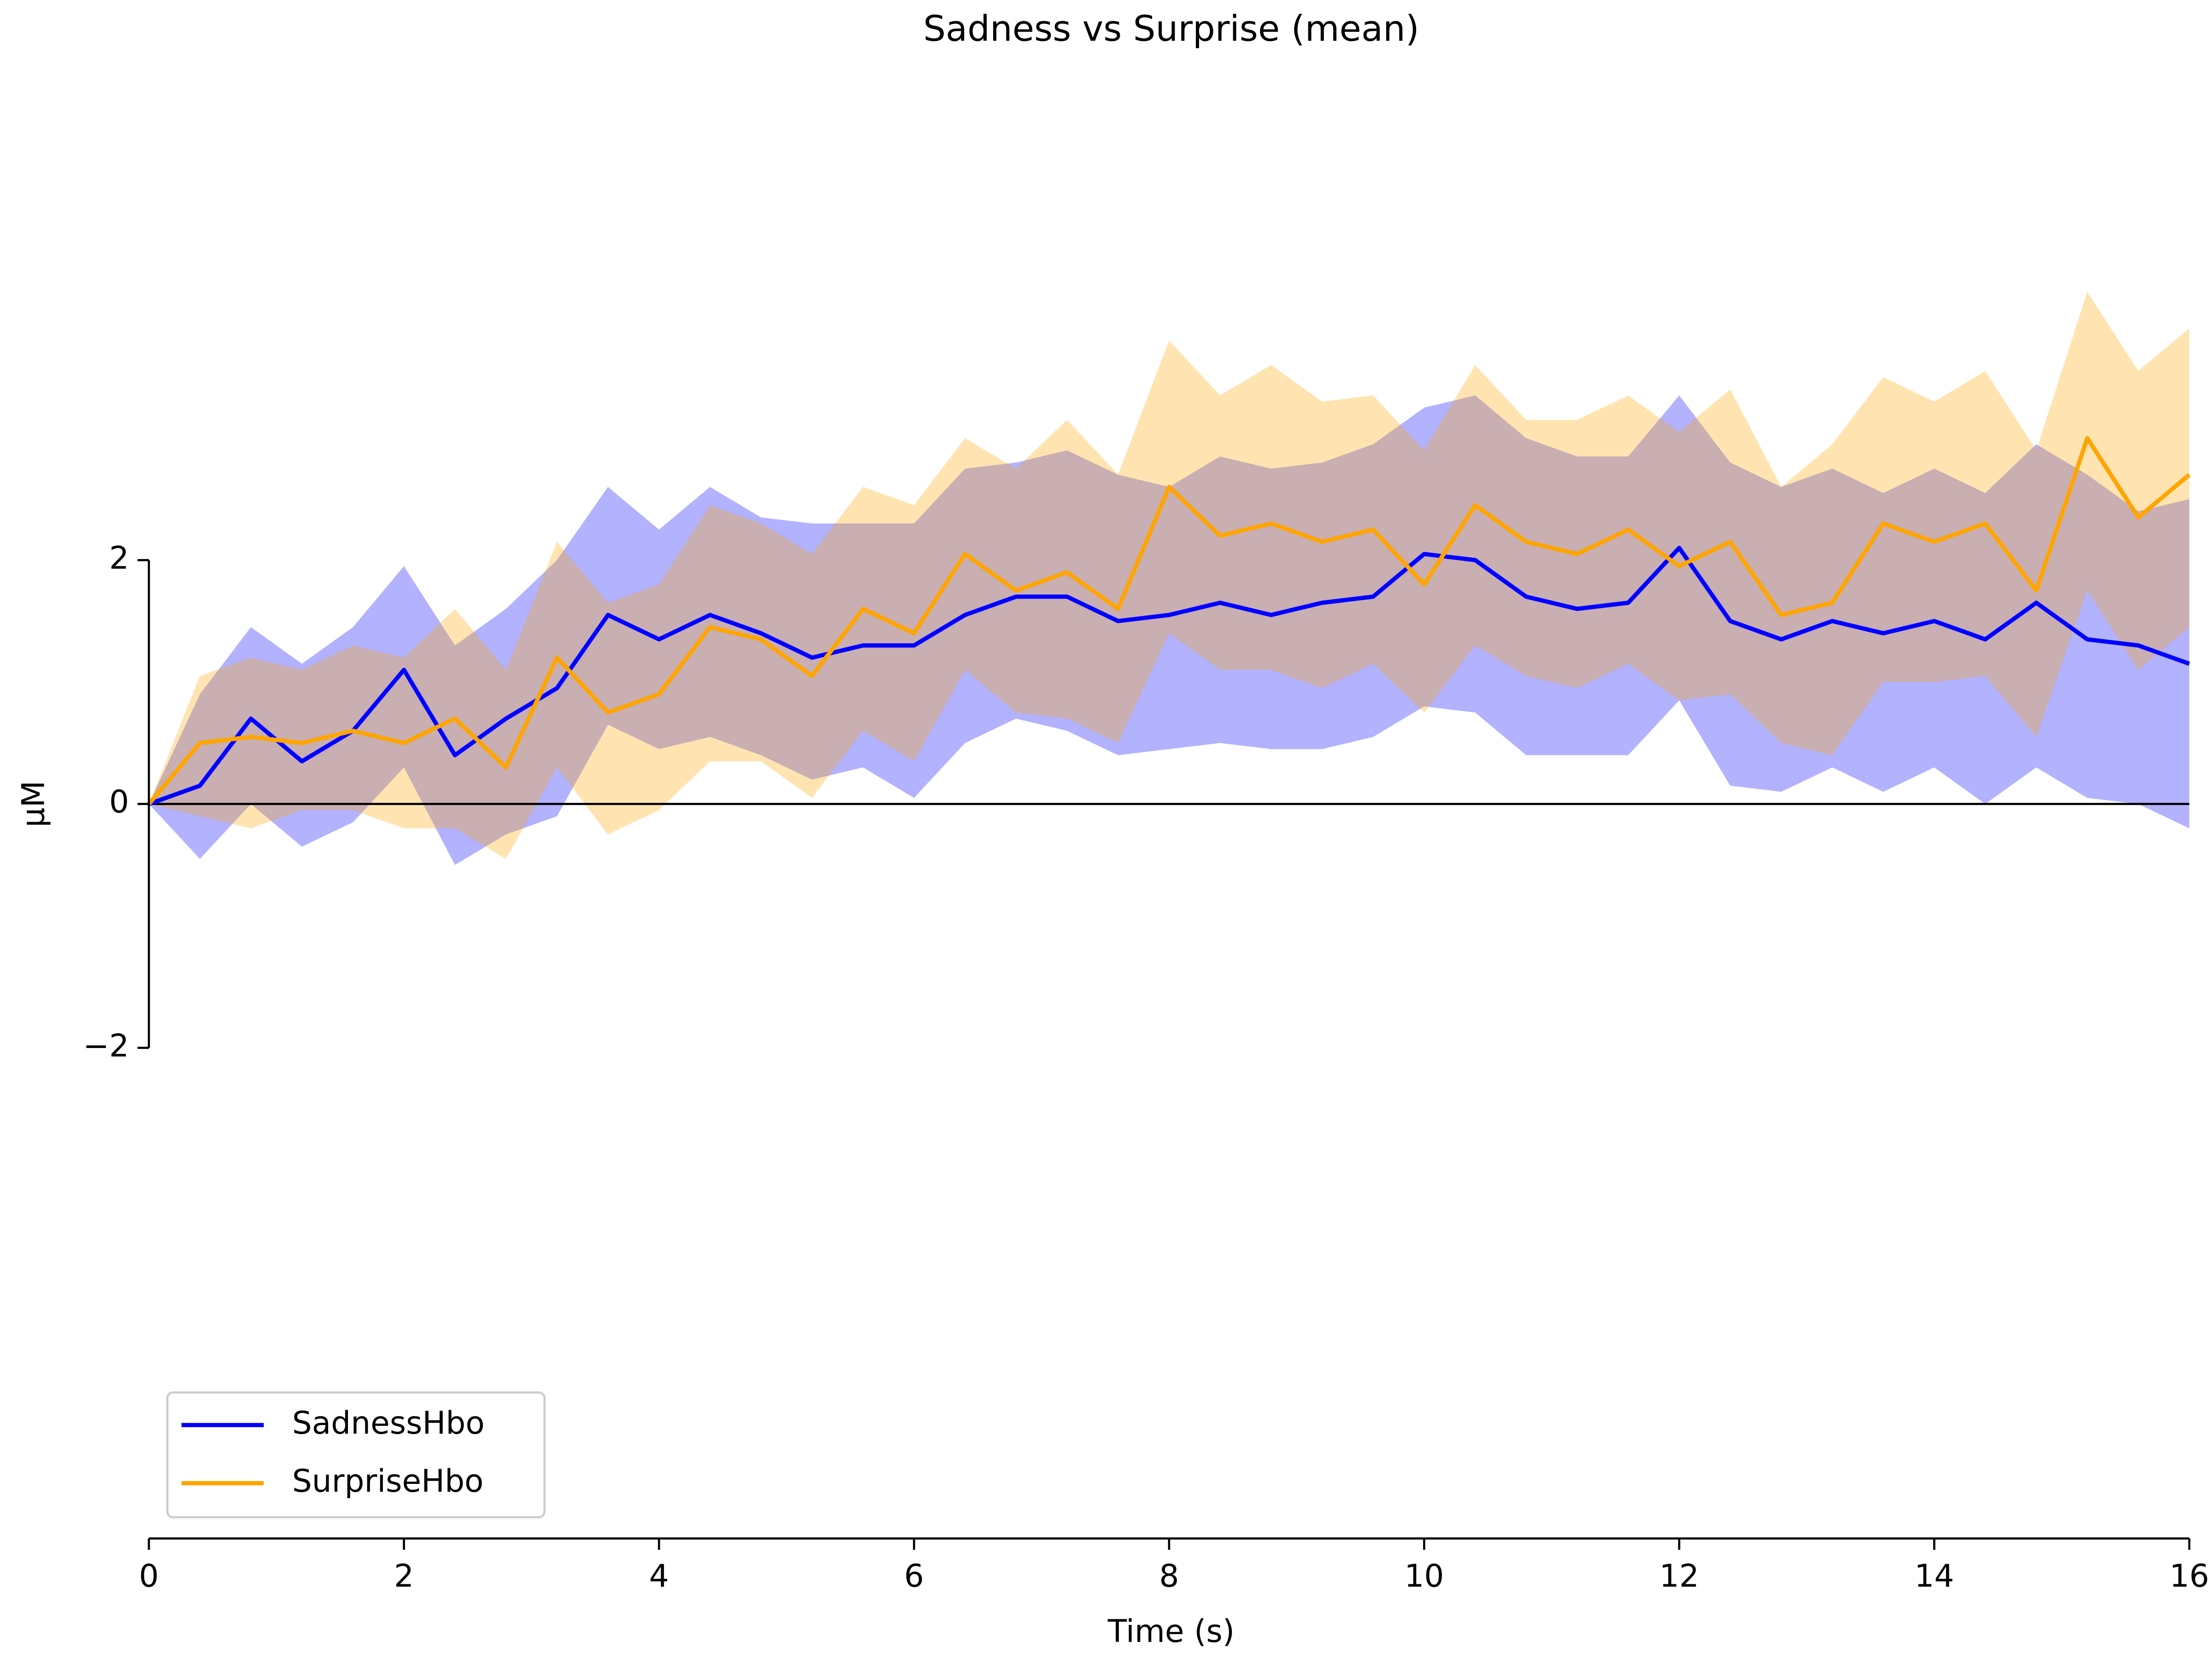  What do you see at coordinates (119, 801) in the screenshot?
I see `y-tick-label: 0` at bounding box center [119, 801].